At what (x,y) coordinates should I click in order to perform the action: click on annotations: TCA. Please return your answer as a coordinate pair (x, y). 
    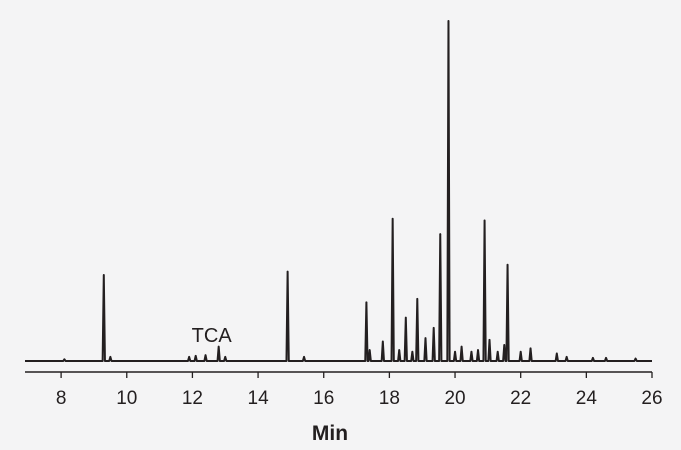
    Looking at the image, I should click on (212, 336).